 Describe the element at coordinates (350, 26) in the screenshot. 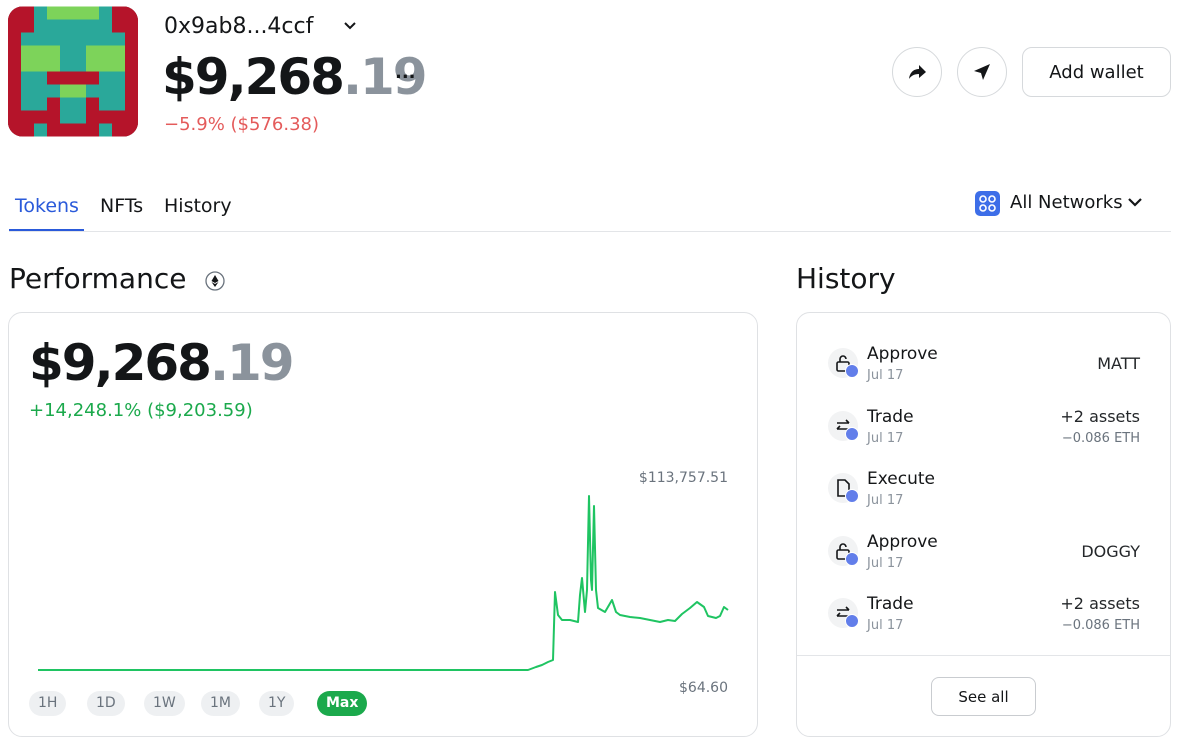

I see `address-chevron` at that location.